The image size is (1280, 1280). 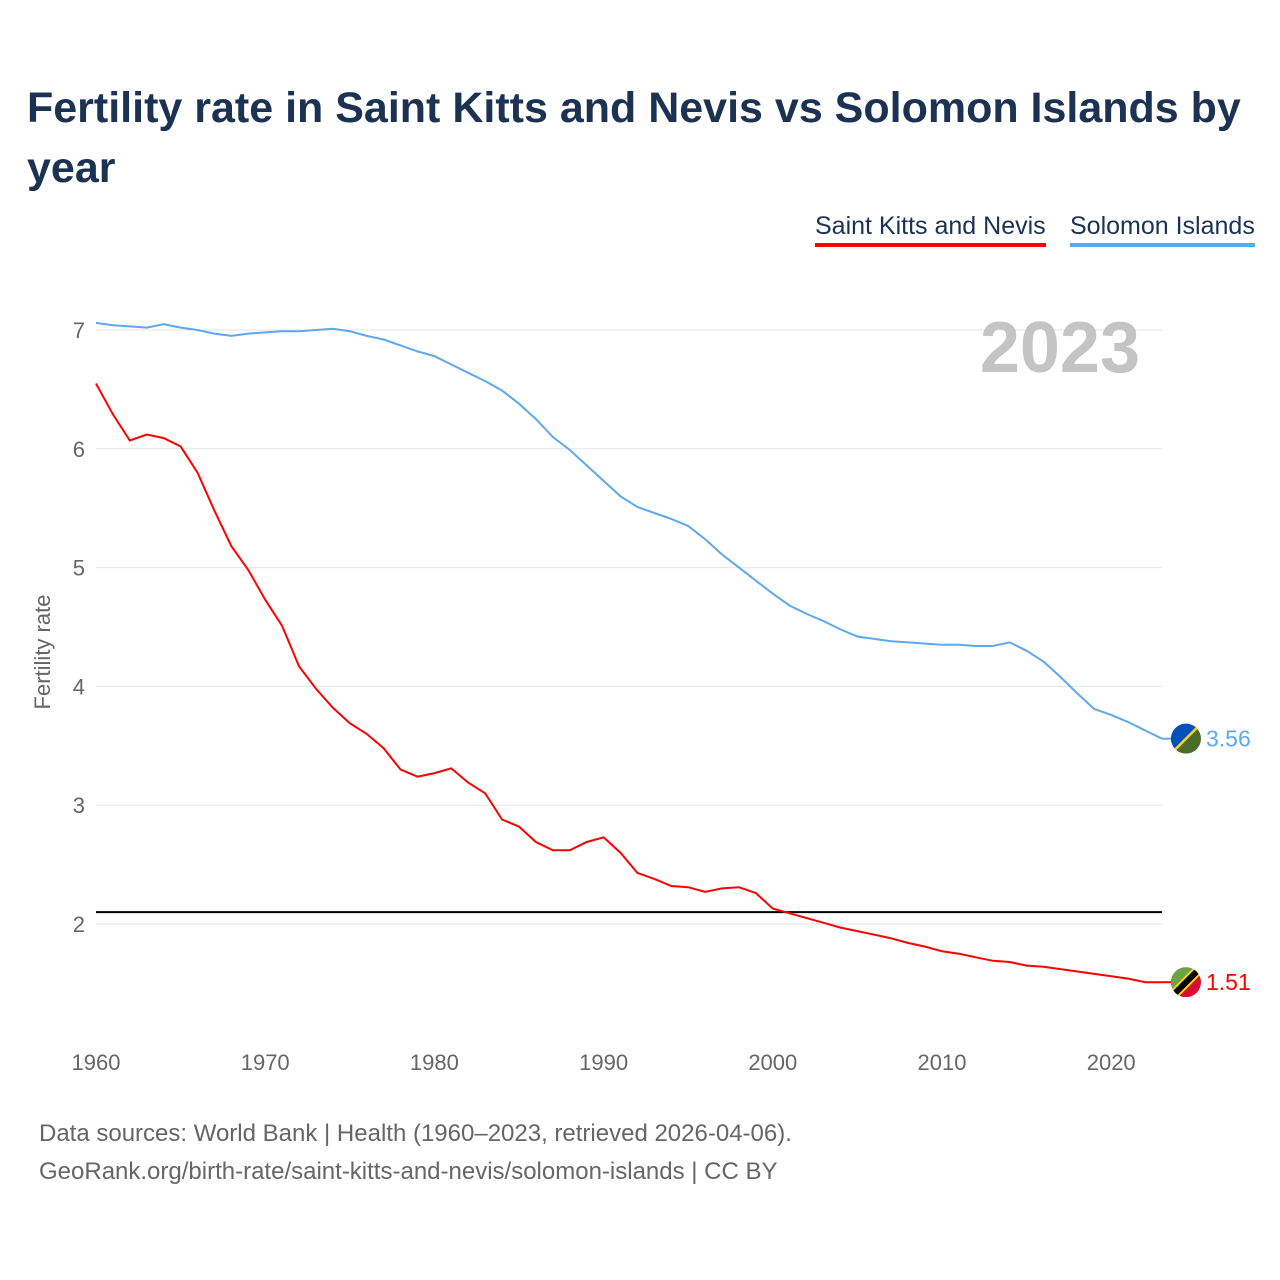 What do you see at coordinates (79, 686) in the screenshot?
I see `y-tick-label: 4` at bounding box center [79, 686].